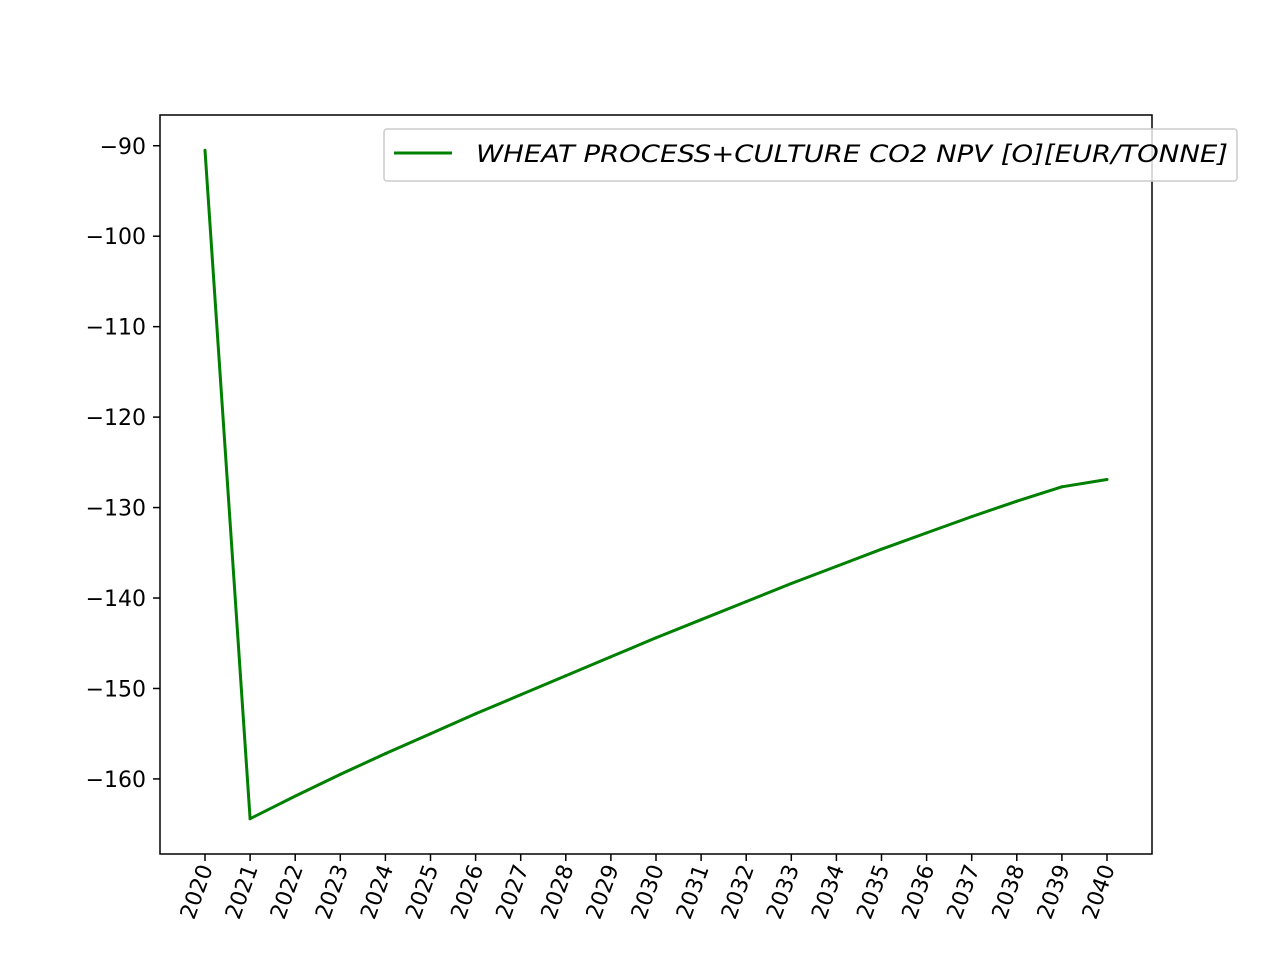 This screenshot has width=1280, height=960. I want to click on x-tick-label: 2026, so click(468, 892).